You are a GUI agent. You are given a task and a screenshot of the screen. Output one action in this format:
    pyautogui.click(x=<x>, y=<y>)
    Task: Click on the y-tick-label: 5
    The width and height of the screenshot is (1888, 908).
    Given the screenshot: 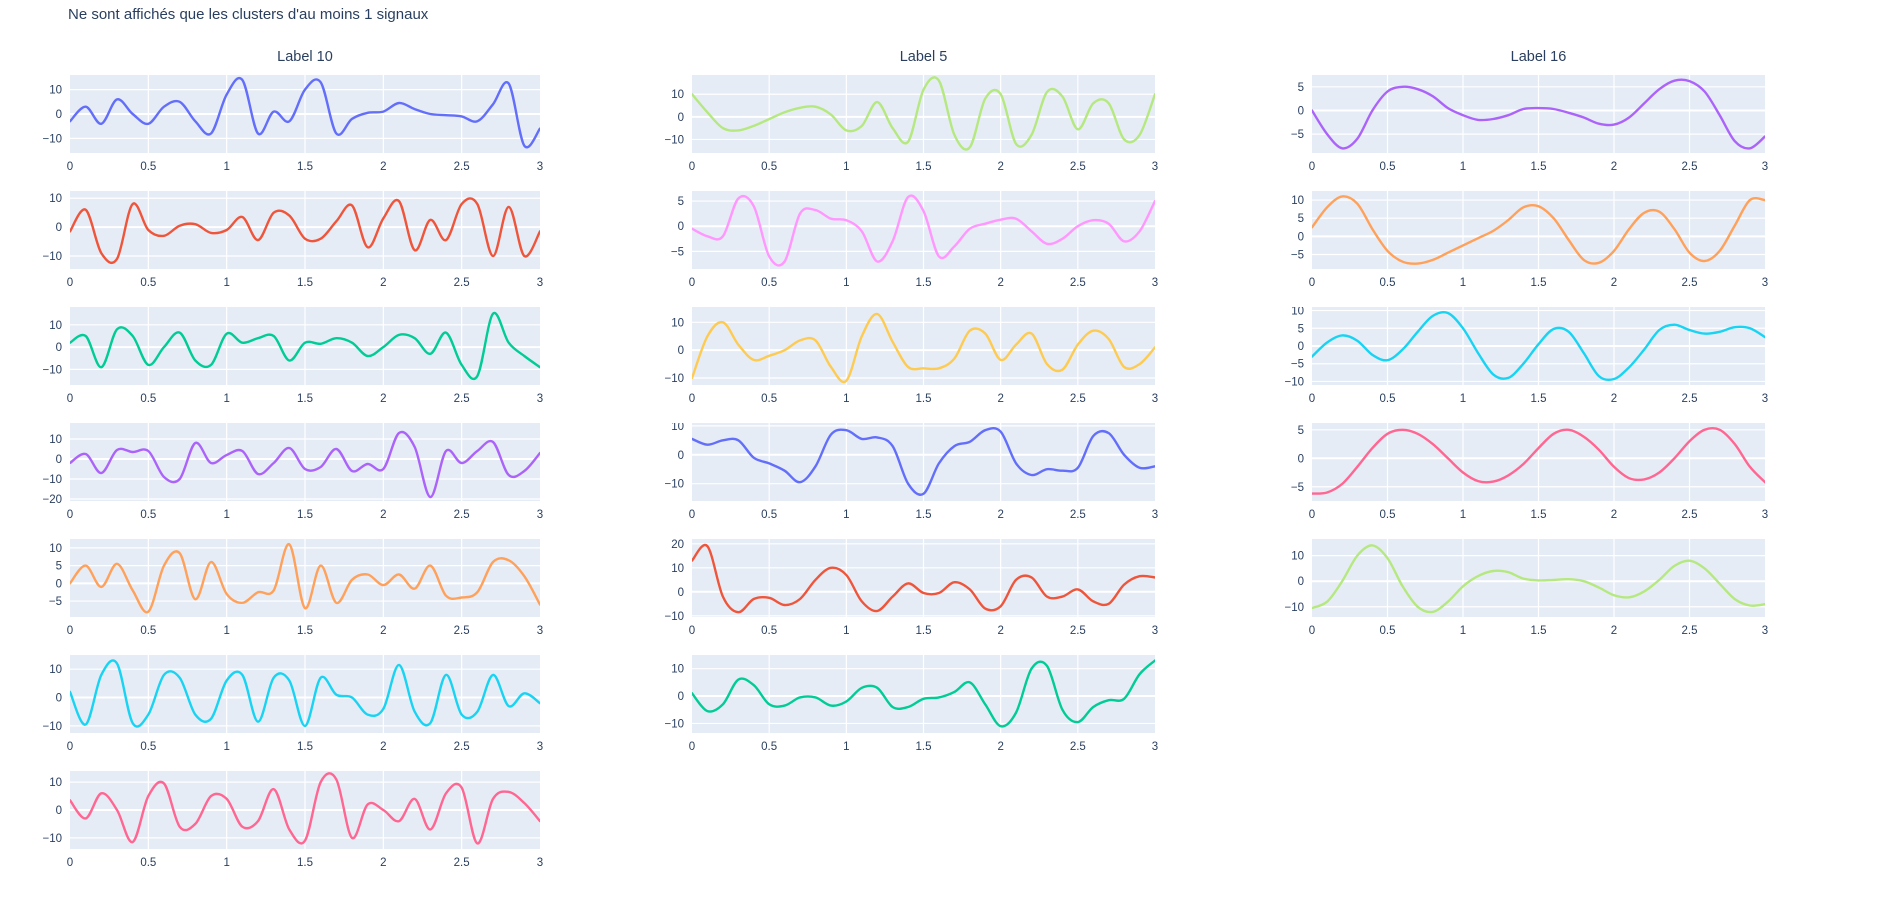 What is the action you would take?
    pyautogui.click(x=1301, y=329)
    